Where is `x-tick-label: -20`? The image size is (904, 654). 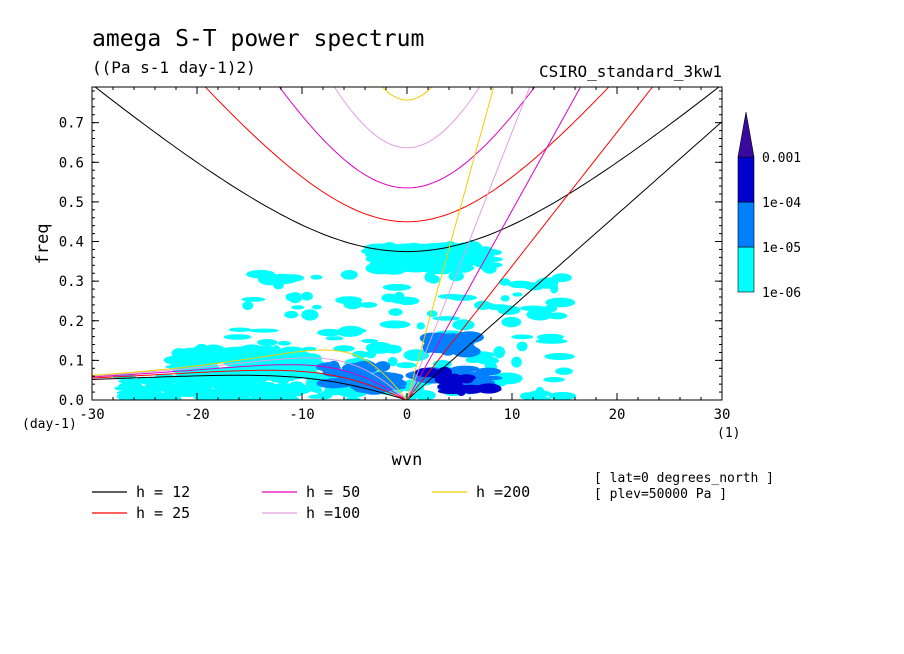
x-tick-label: -20 is located at coordinates (196, 415).